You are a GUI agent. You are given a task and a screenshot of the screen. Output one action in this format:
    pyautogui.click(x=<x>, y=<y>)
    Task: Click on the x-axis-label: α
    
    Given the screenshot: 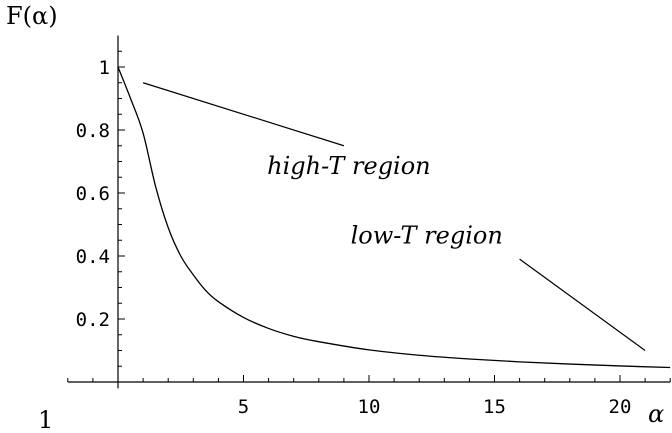 What is the action you would take?
    pyautogui.click(x=656, y=414)
    